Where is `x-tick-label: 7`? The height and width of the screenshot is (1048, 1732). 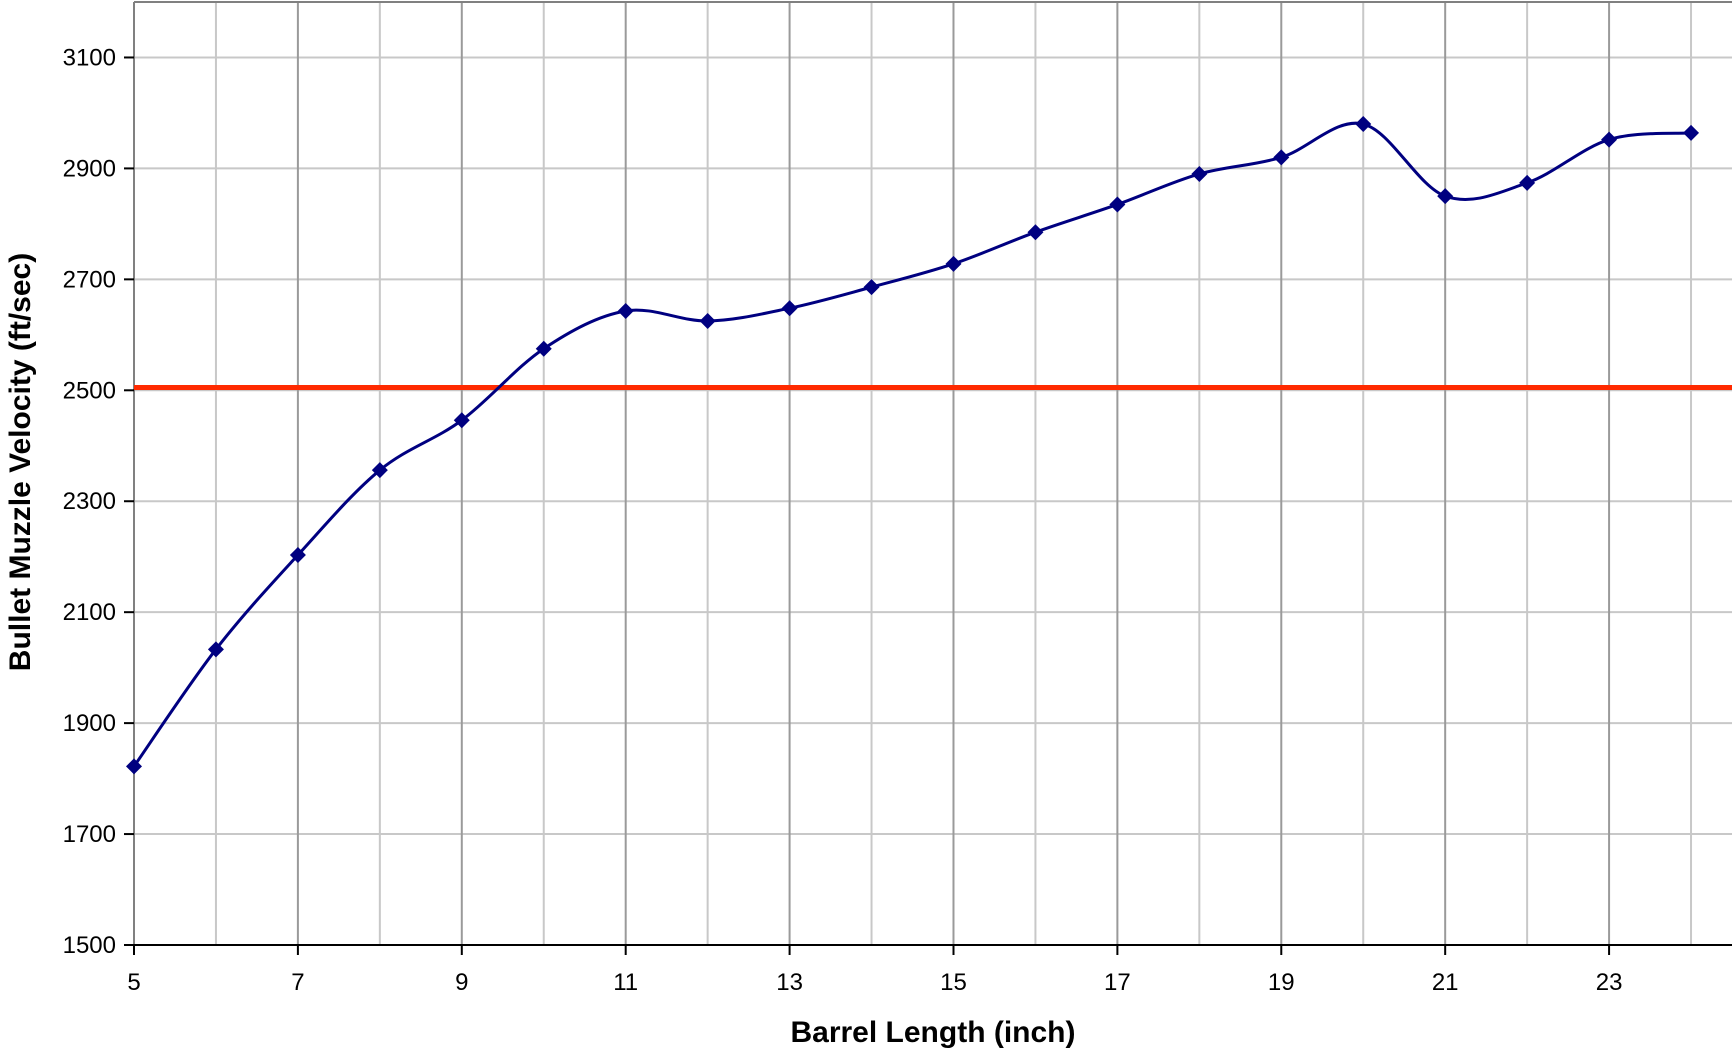 x-tick-label: 7 is located at coordinates (297, 982).